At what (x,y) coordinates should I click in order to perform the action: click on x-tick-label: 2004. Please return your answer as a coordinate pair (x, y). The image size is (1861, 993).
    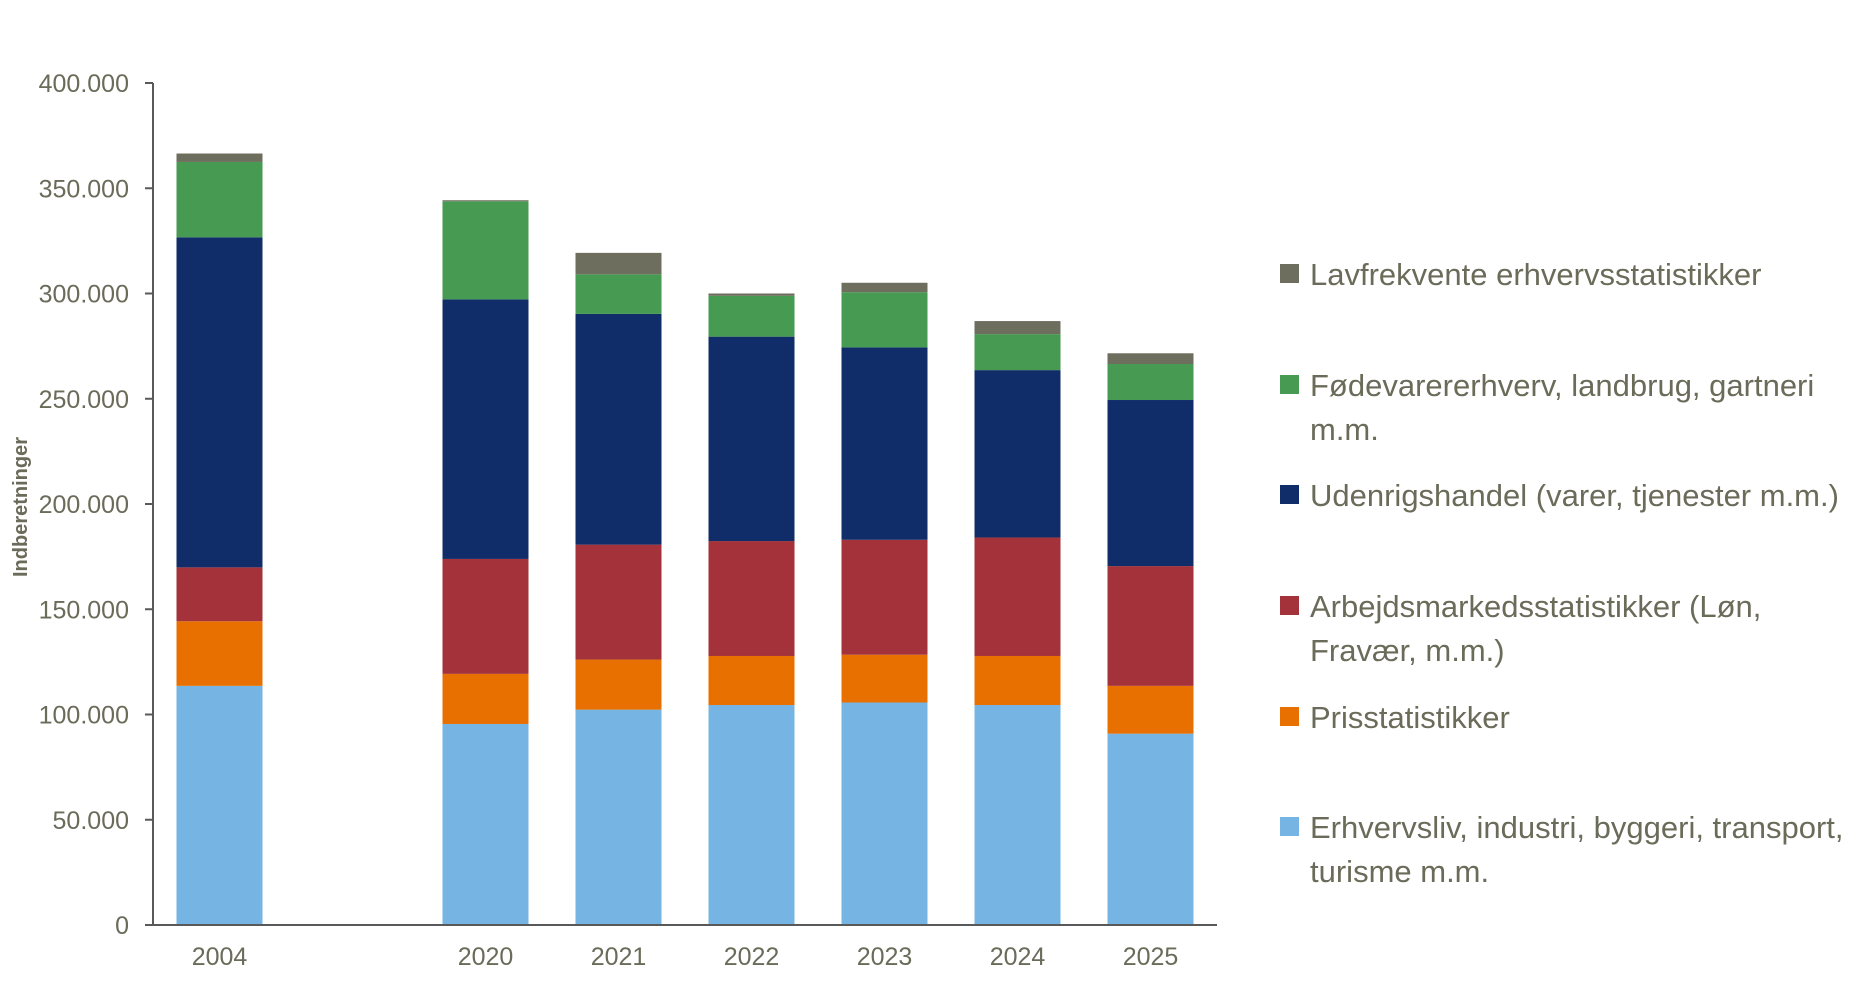
    Looking at the image, I should click on (220, 957).